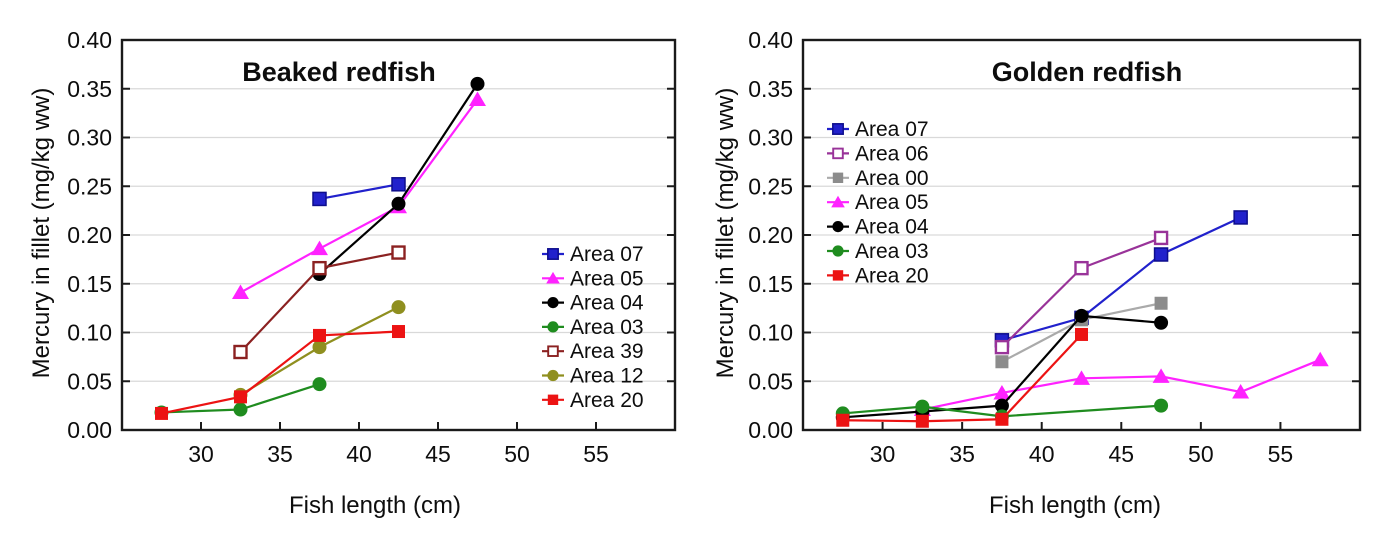 This screenshot has height=536, width=1385. Describe the element at coordinates (725, 233) in the screenshot. I see `y-axis-label-golden: Mercury in fillet (mg/kg ww)` at that location.